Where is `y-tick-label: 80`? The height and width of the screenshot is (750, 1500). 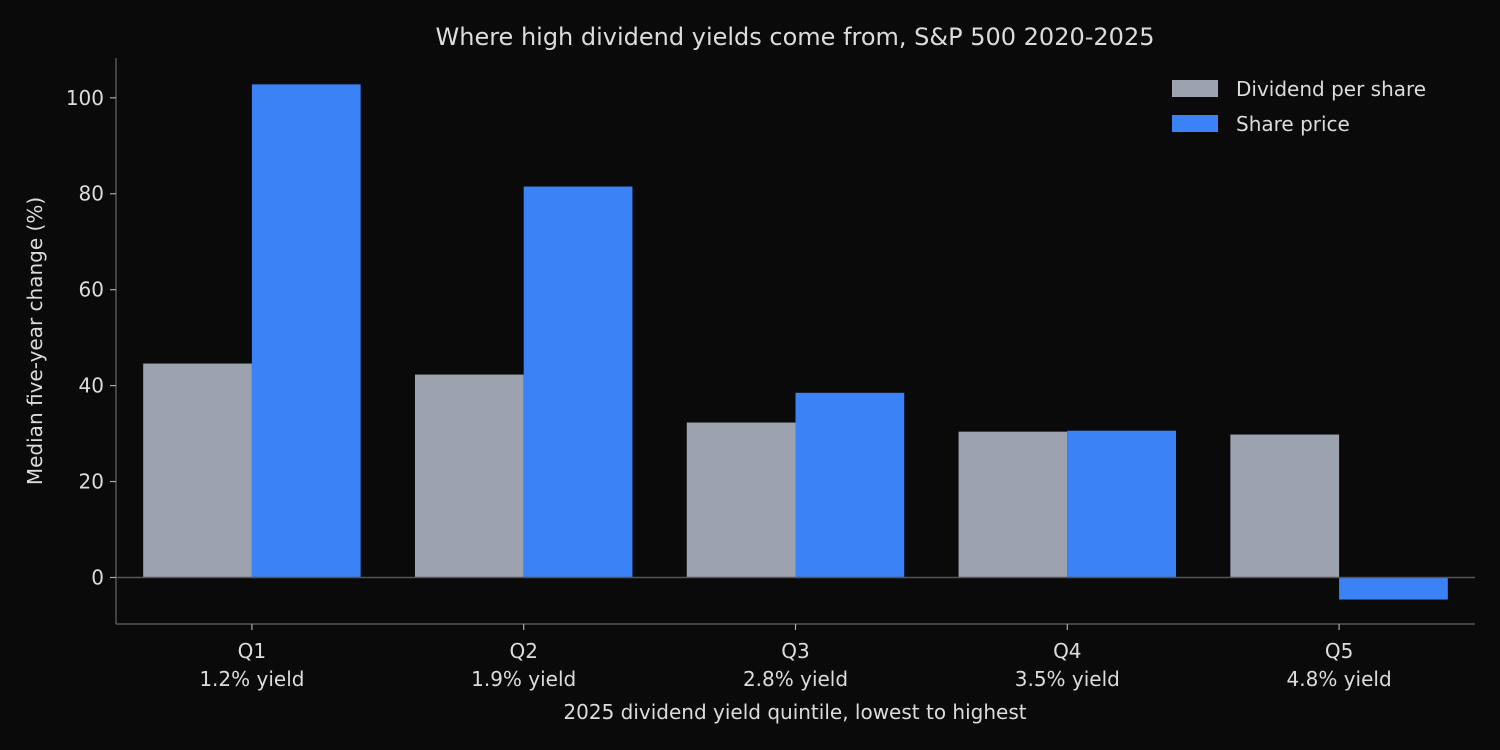
y-tick-label: 80 is located at coordinates (91, 194).